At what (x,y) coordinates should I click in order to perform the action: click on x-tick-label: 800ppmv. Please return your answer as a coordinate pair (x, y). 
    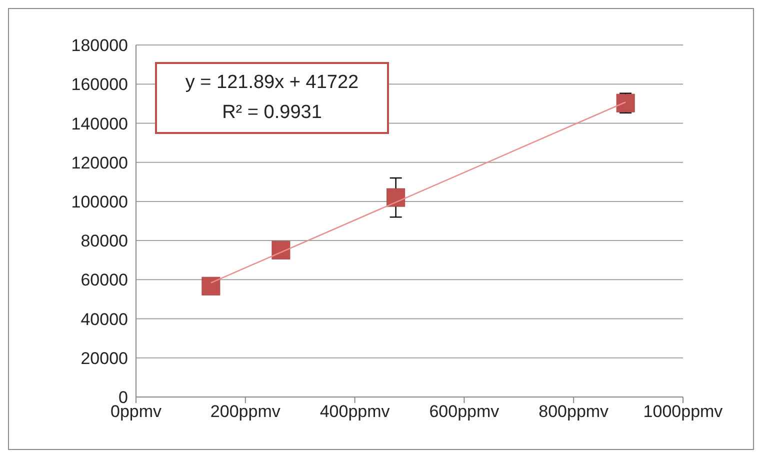
    Looking at the image, I should click on (574, 412).